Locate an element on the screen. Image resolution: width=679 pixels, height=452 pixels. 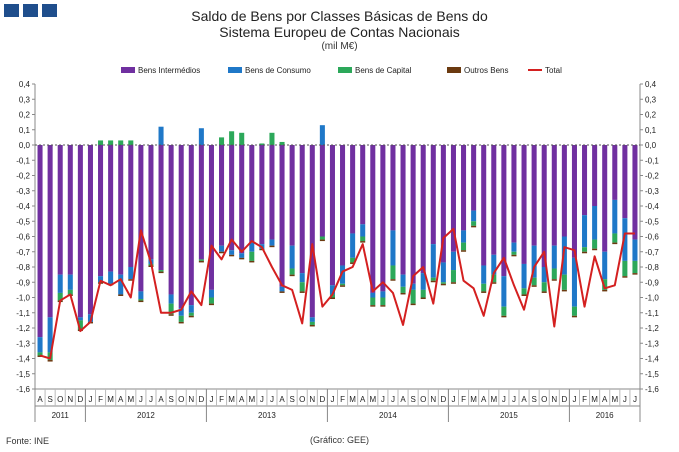
legend-label-consumo: Bens de Consumo is located at coordinates (278, 70).